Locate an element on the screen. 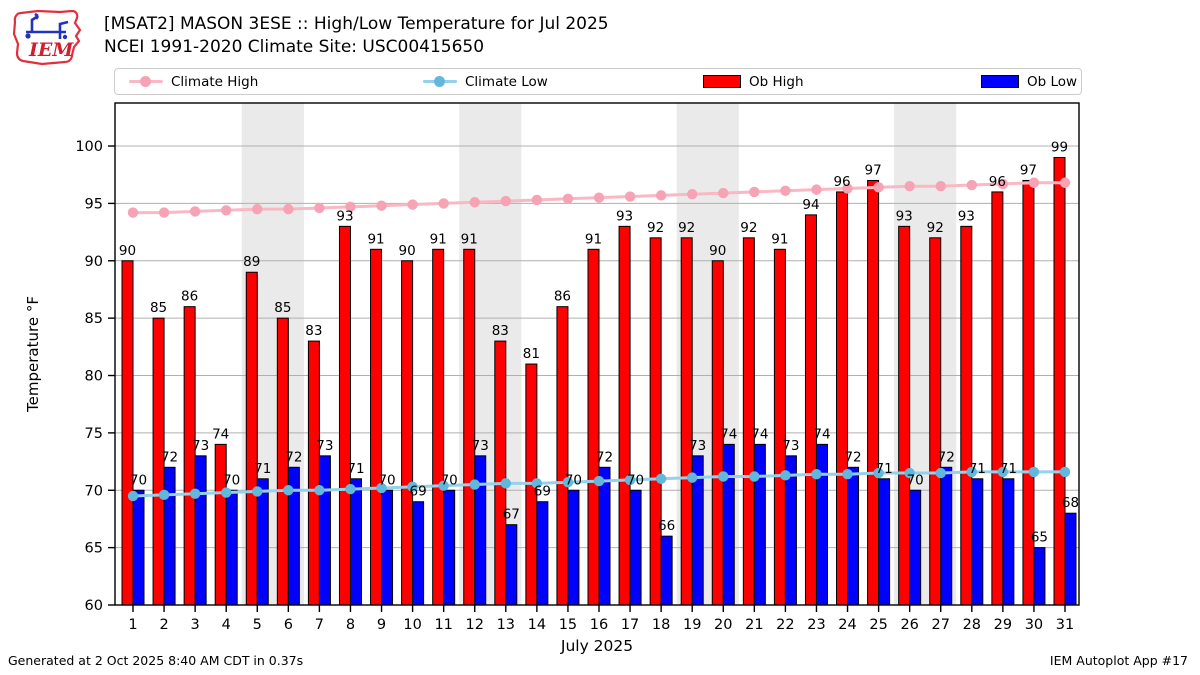  ob-low-label: 72 is located at coordinates (604, 457).